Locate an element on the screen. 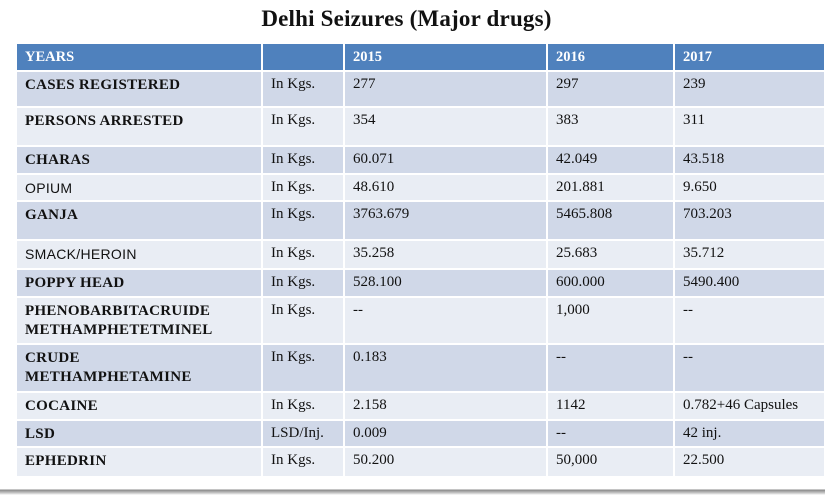 The width and height of the screenshot is (825, 500). row-label: SMACK/HEROIN is located at coordinates (81, 254).